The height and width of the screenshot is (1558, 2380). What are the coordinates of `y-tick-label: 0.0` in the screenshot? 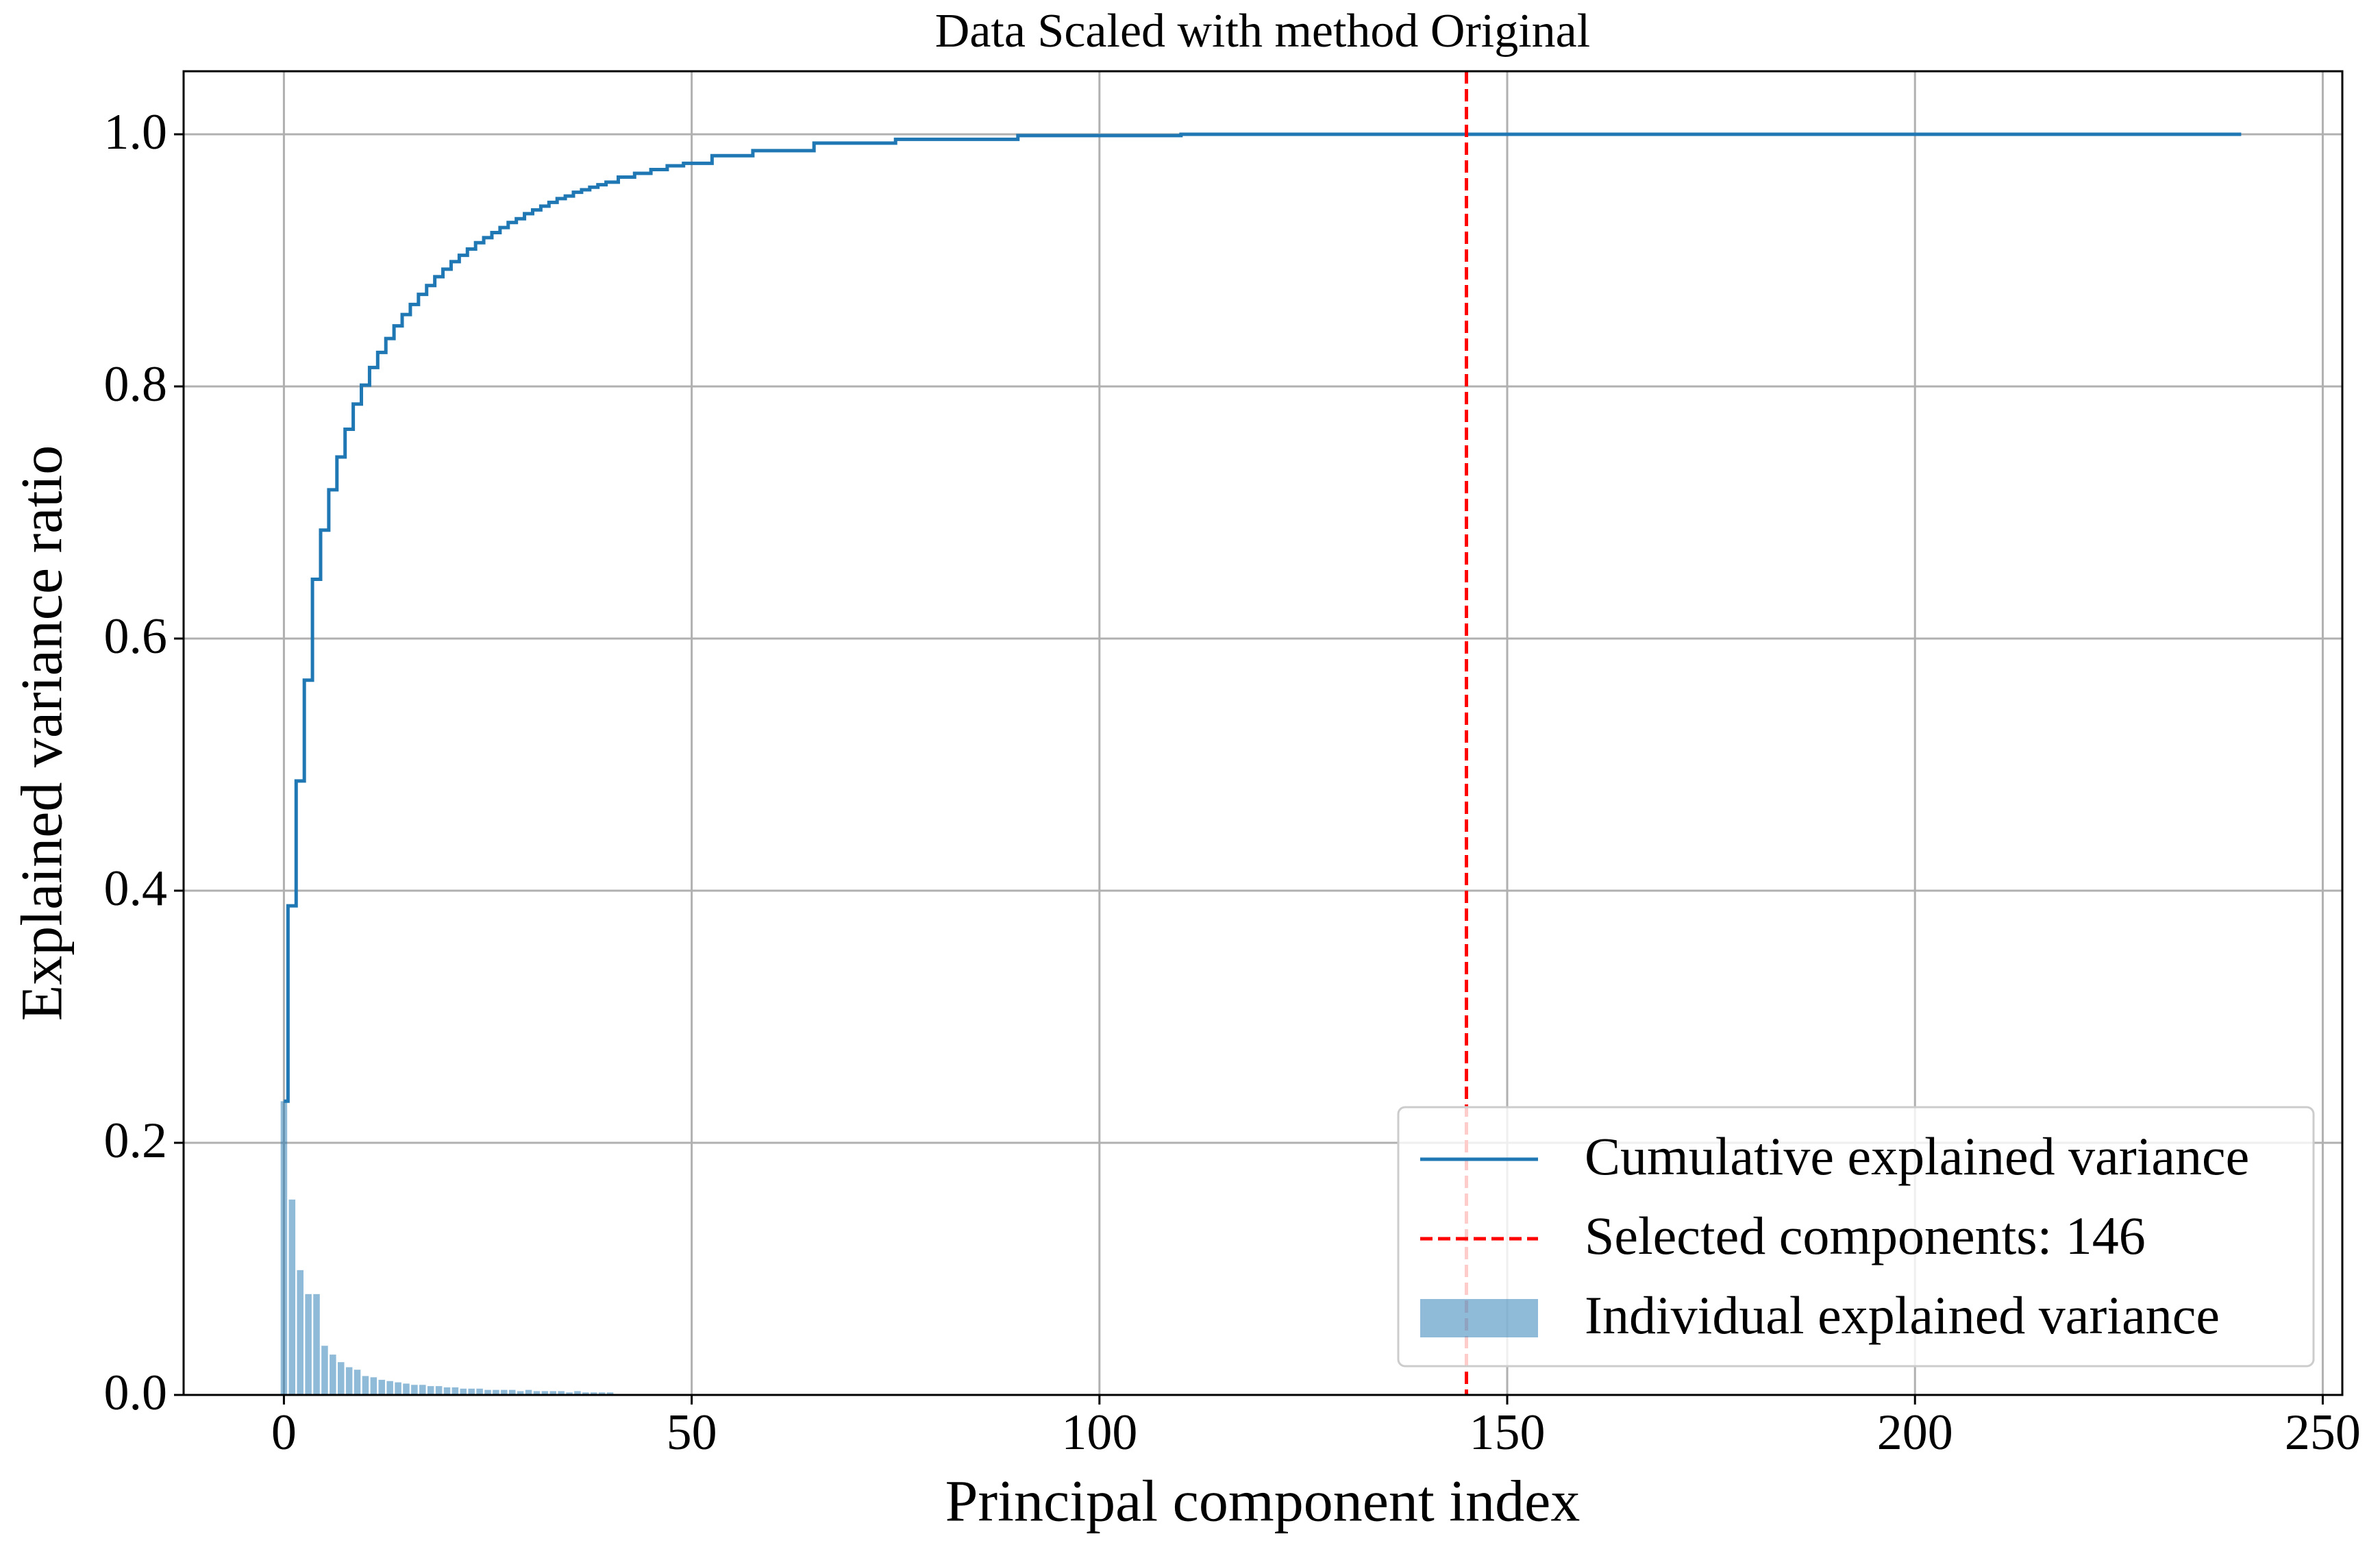 It's located at (136, 1393).